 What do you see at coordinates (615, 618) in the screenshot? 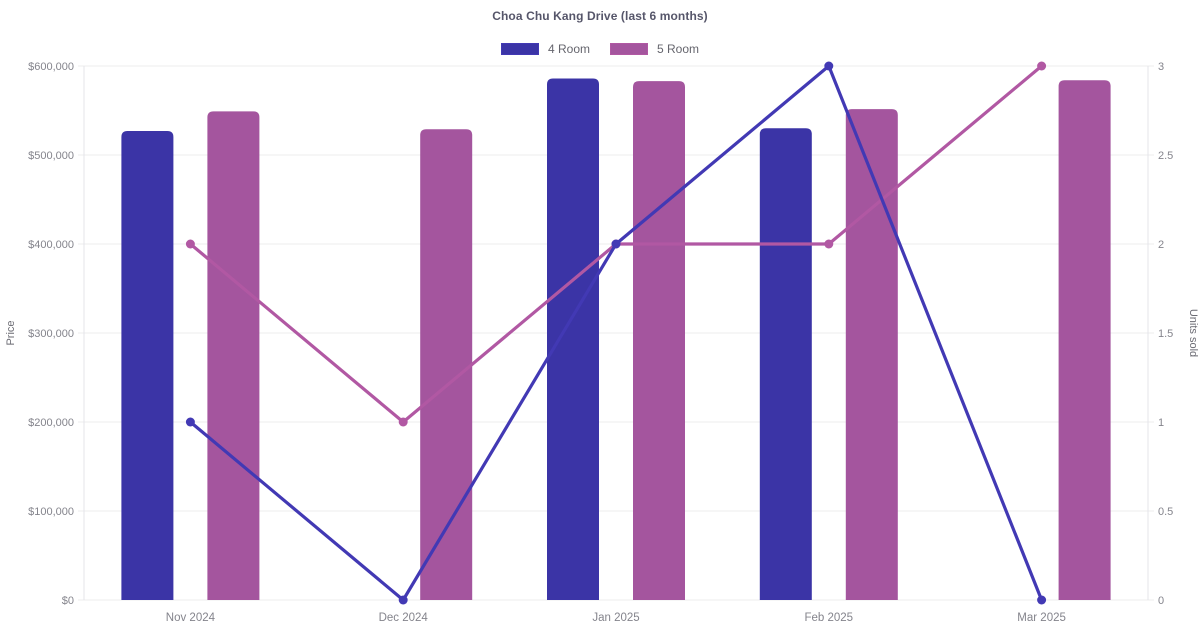
I see `x-tick-label-jan-2025: Jan 2025` at bounding box center [615, 618].